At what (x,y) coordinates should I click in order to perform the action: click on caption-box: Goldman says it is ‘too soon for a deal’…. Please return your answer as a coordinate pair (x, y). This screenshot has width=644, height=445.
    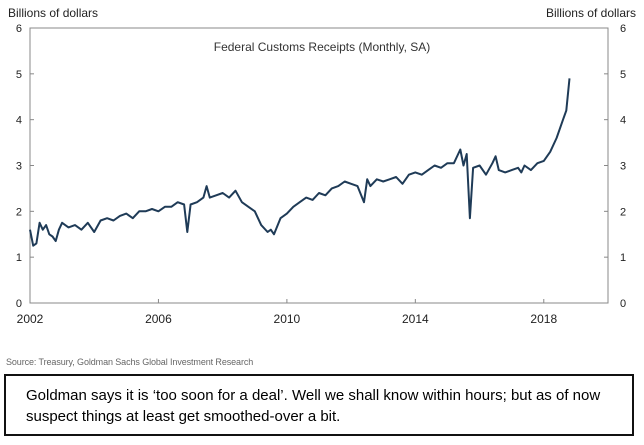
    Looking at the image, I should click on (319, 405).